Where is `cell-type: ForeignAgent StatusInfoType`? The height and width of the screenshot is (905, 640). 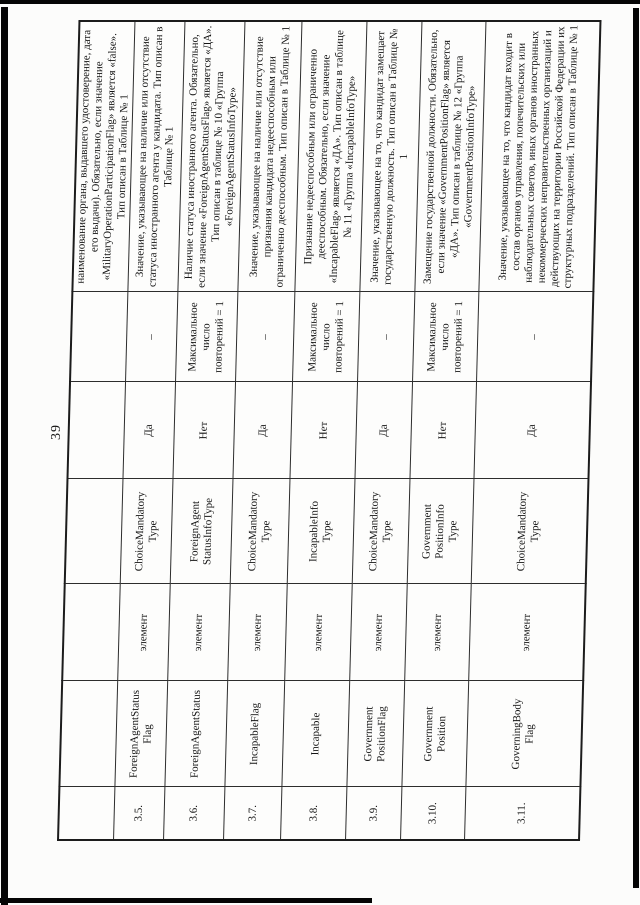
cell-type: ForeignAgent StatusInfoType is located at coordinates (201, 531).